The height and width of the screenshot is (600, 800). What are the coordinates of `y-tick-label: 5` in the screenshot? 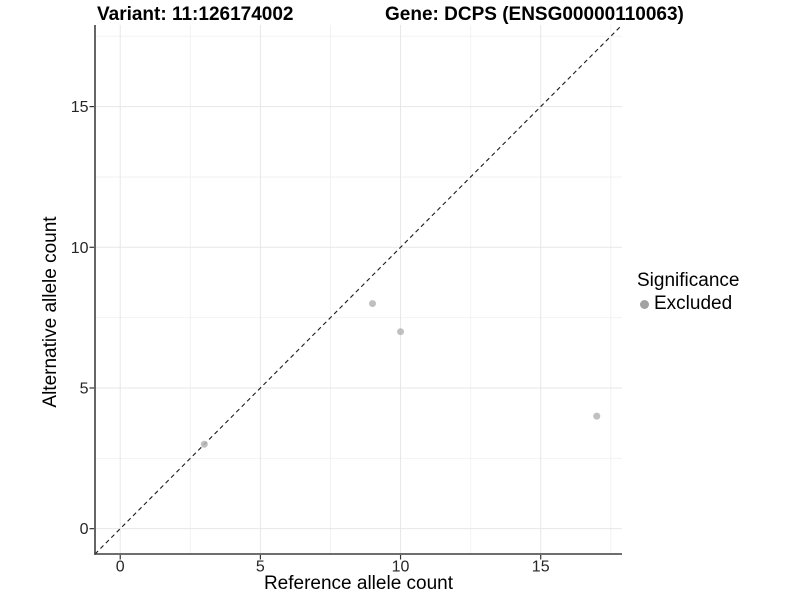 It's located at (84, 388).